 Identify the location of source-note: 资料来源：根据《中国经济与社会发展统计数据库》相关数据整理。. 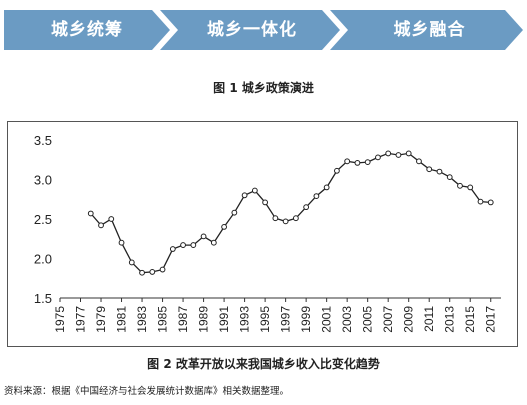
(147, 391).